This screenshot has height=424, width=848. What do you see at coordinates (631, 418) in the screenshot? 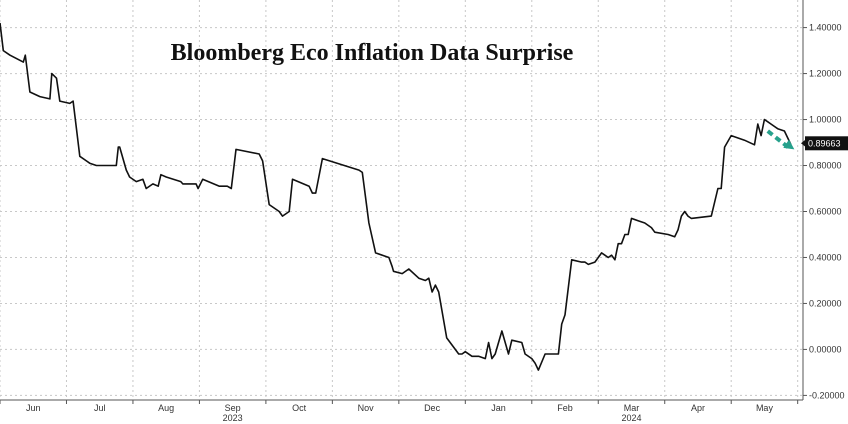
I see `x-year-label: 2024` at bounding box center [631, 418].